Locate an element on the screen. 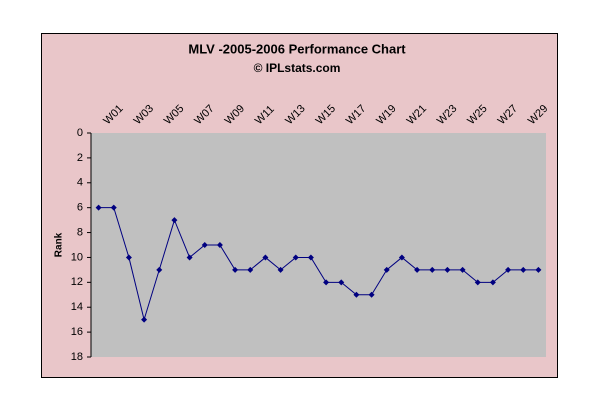 The height and width of the screenshot is (407, 597). y-tick-label: 12 is located at coordinates (77, 282).